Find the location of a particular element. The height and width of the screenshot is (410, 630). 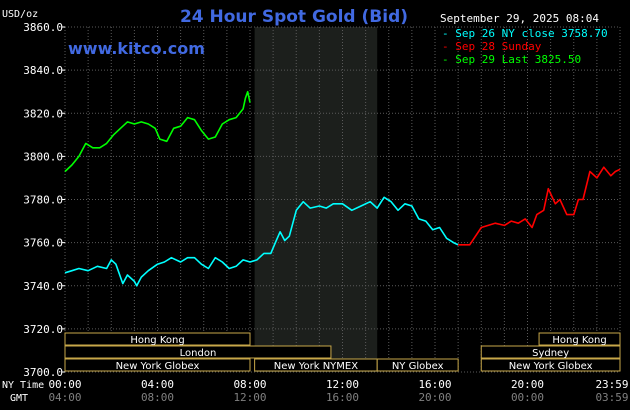

legend-entry-2: - Sep 29 Last 3825.50 is located at coordinates (511, 59).